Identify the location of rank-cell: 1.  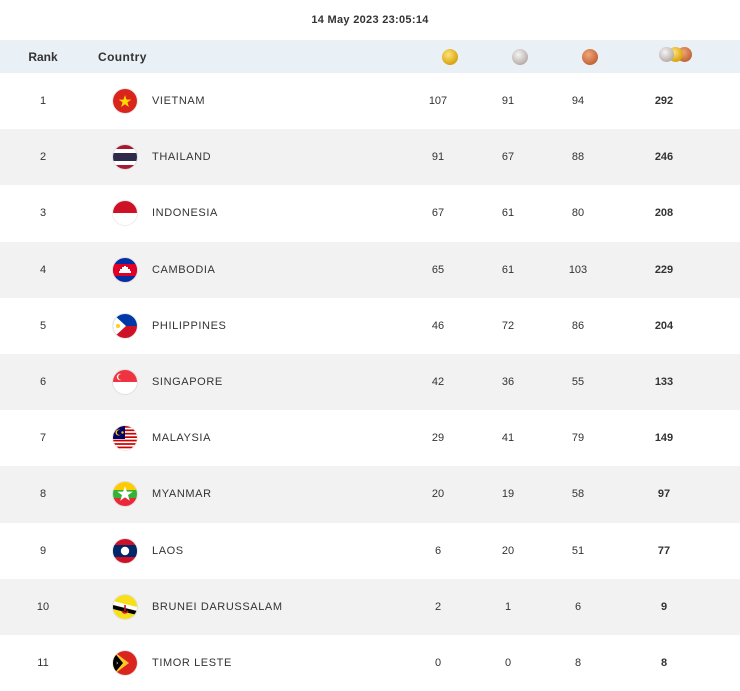
(43, 101).